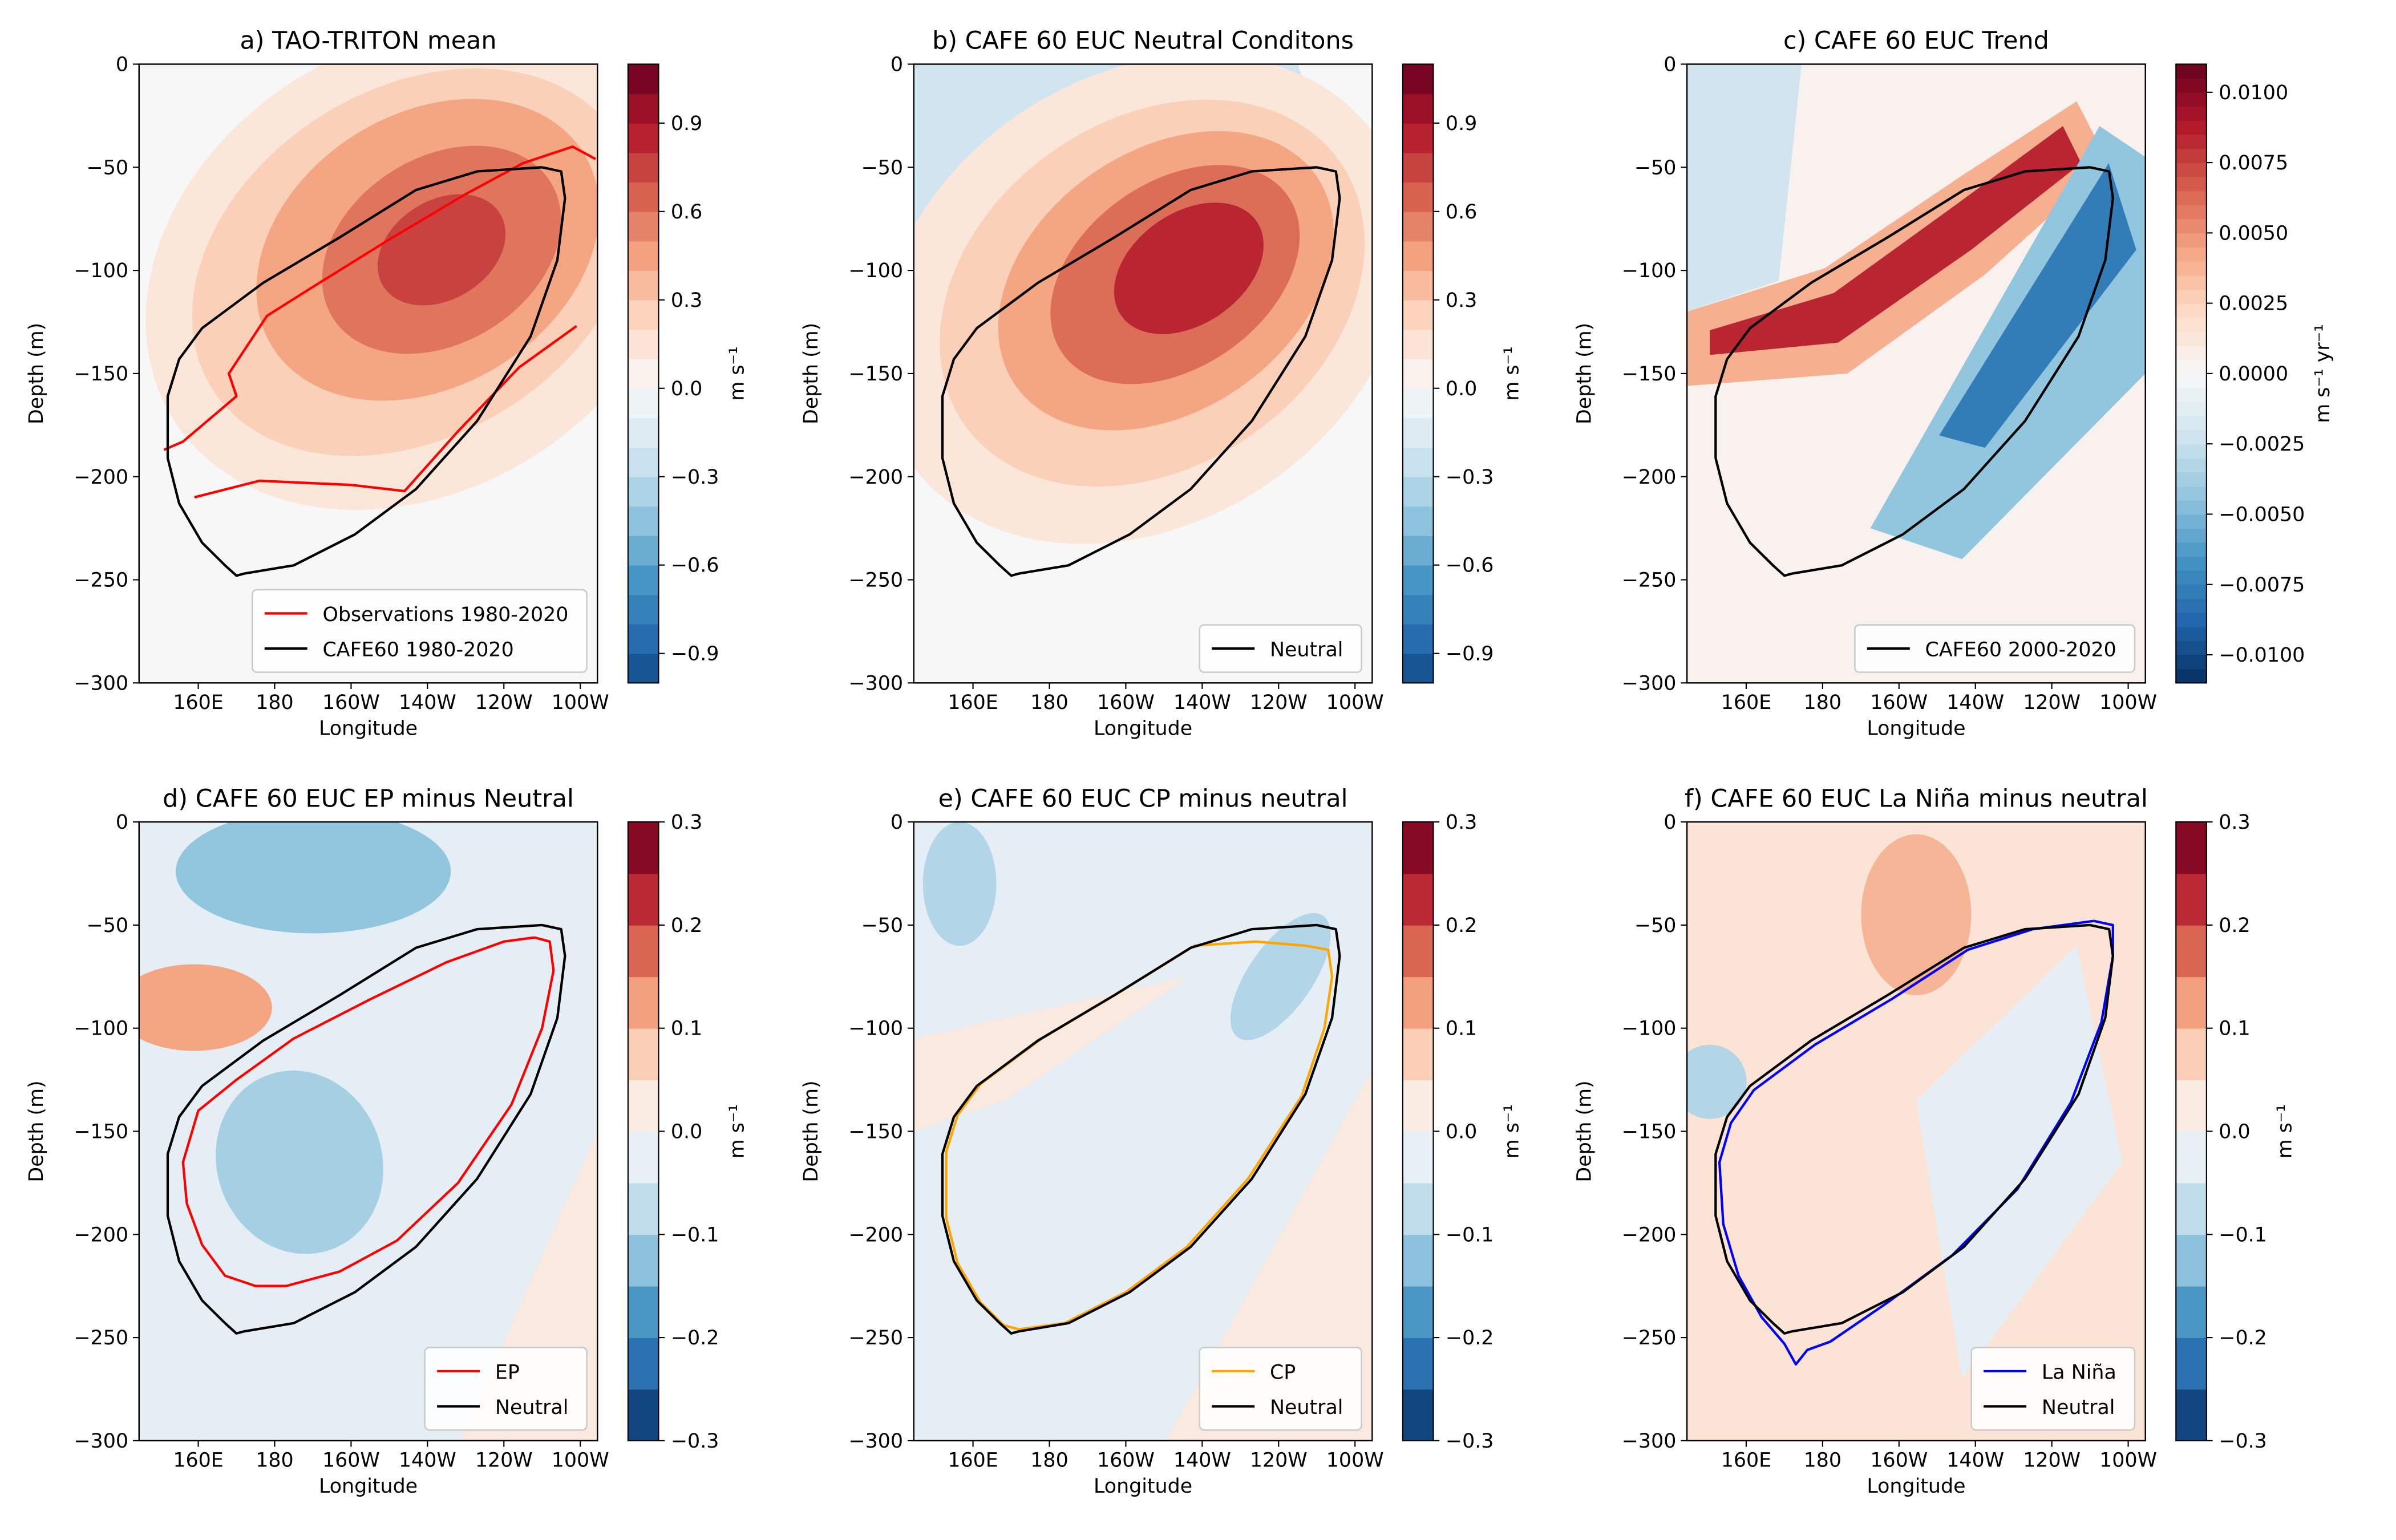 The image size is (2396, 1540). Describe the element at coordinates (1916, 41) in the screenshot. I see `chart-title: c) CAFE 60 EUC Trend` at that location.